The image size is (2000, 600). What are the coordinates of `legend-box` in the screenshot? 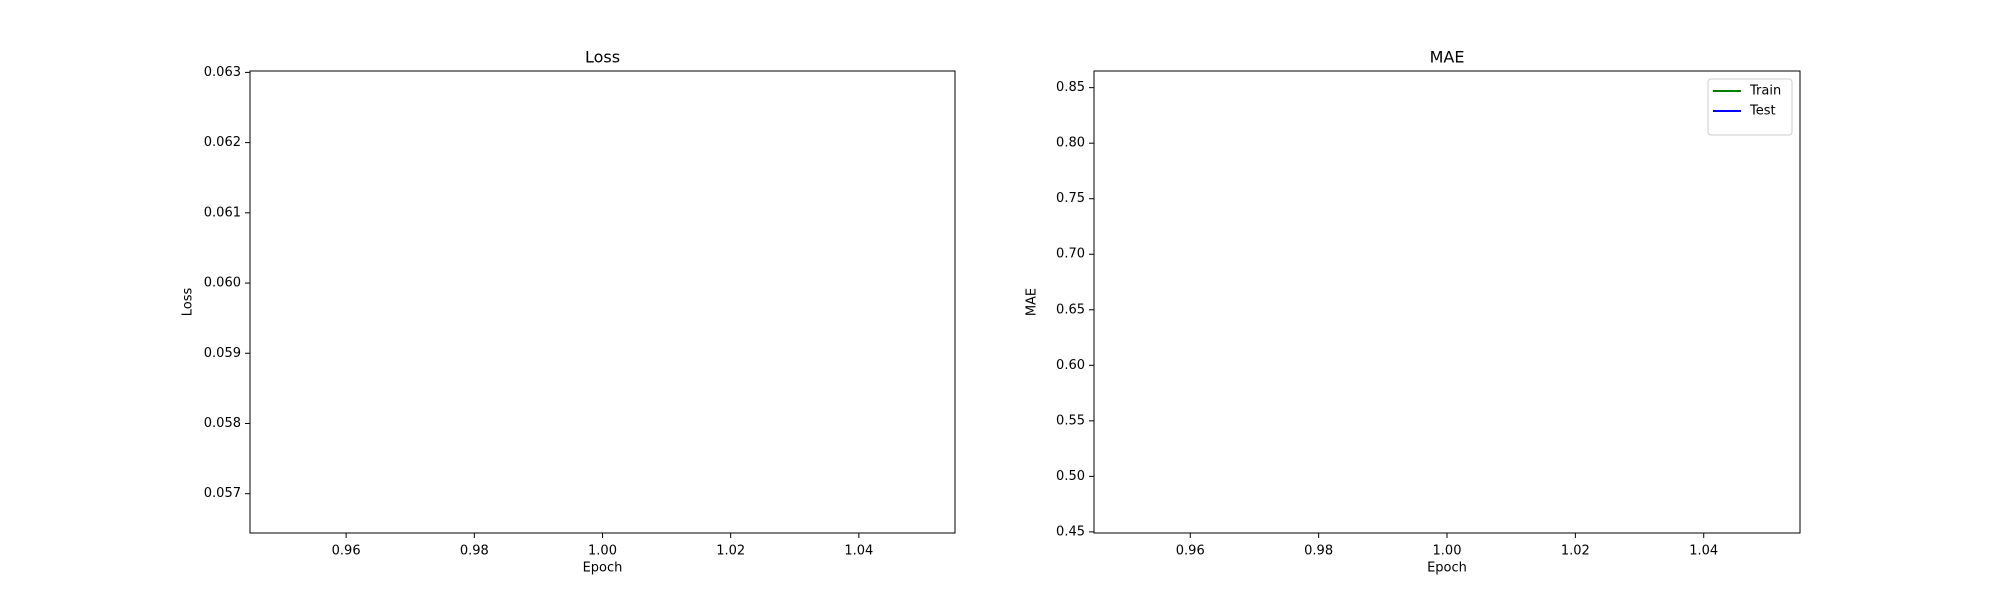 It's located at (1750, 107).